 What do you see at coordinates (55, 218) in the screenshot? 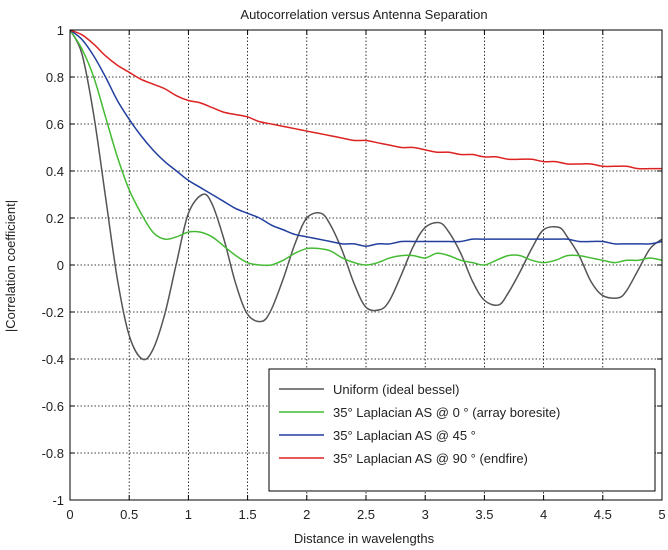
I see `y-tick-label: 0.2` at bounding box center [55, 218].